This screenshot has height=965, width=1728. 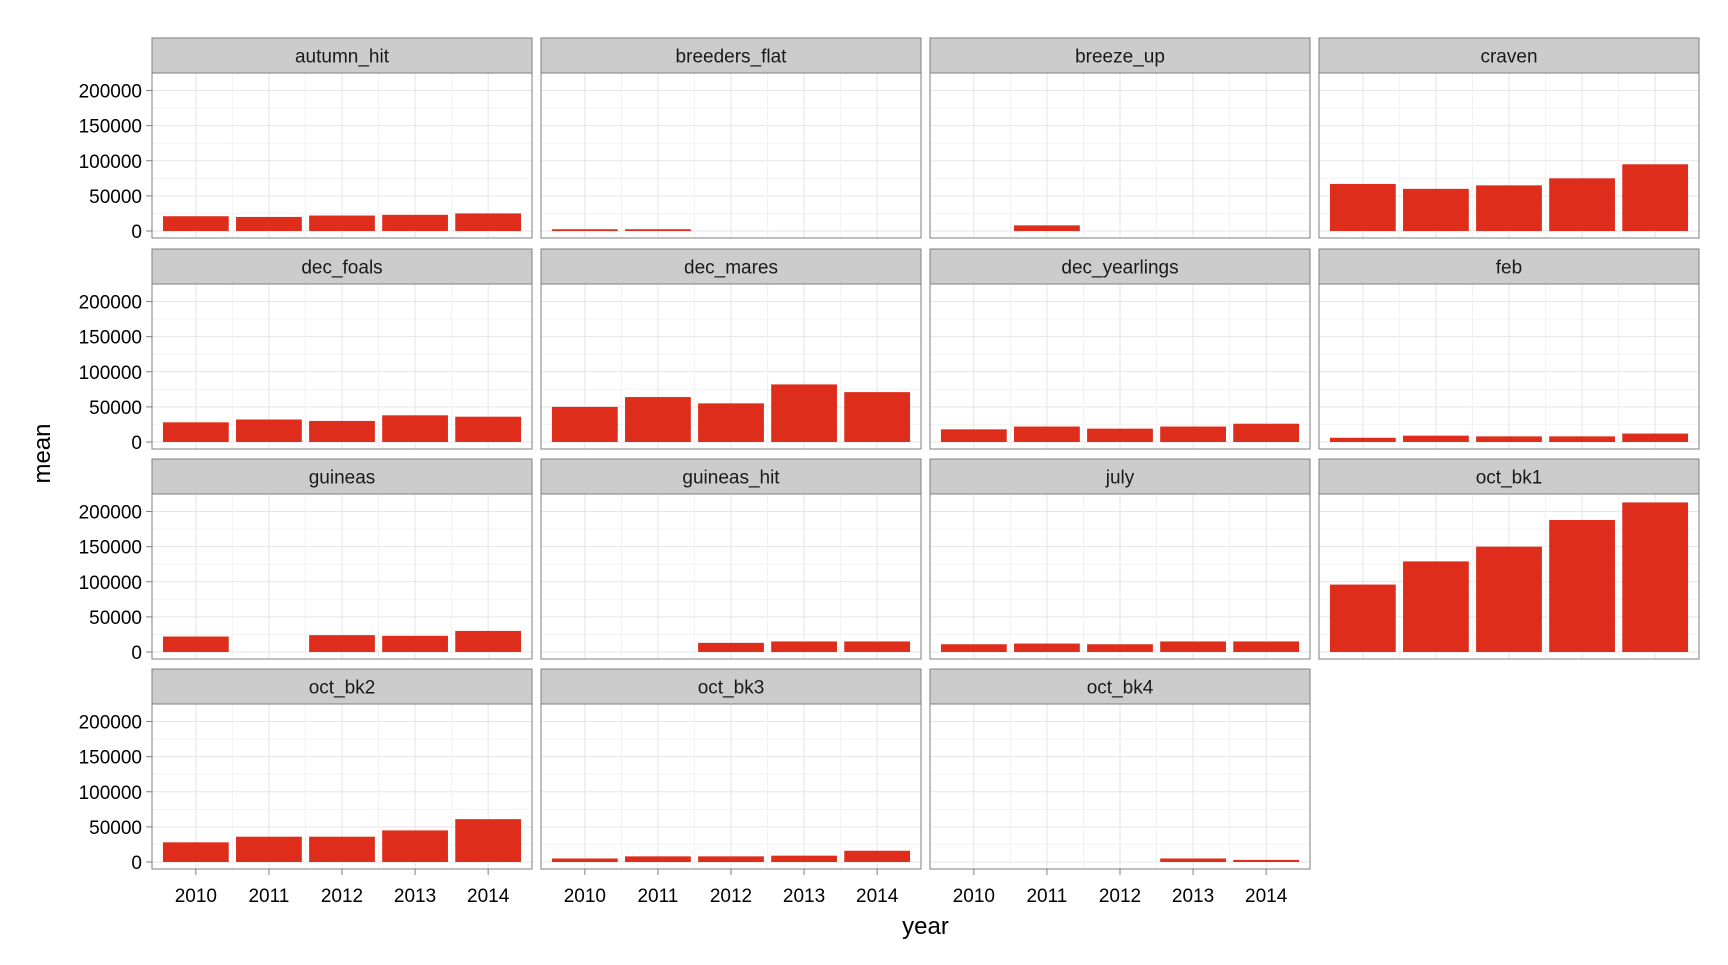 What do you see at coordinates (877, 646) in the screenshot?
I see `bar-guineas_hit-2014` at bounding box center [877, 646].